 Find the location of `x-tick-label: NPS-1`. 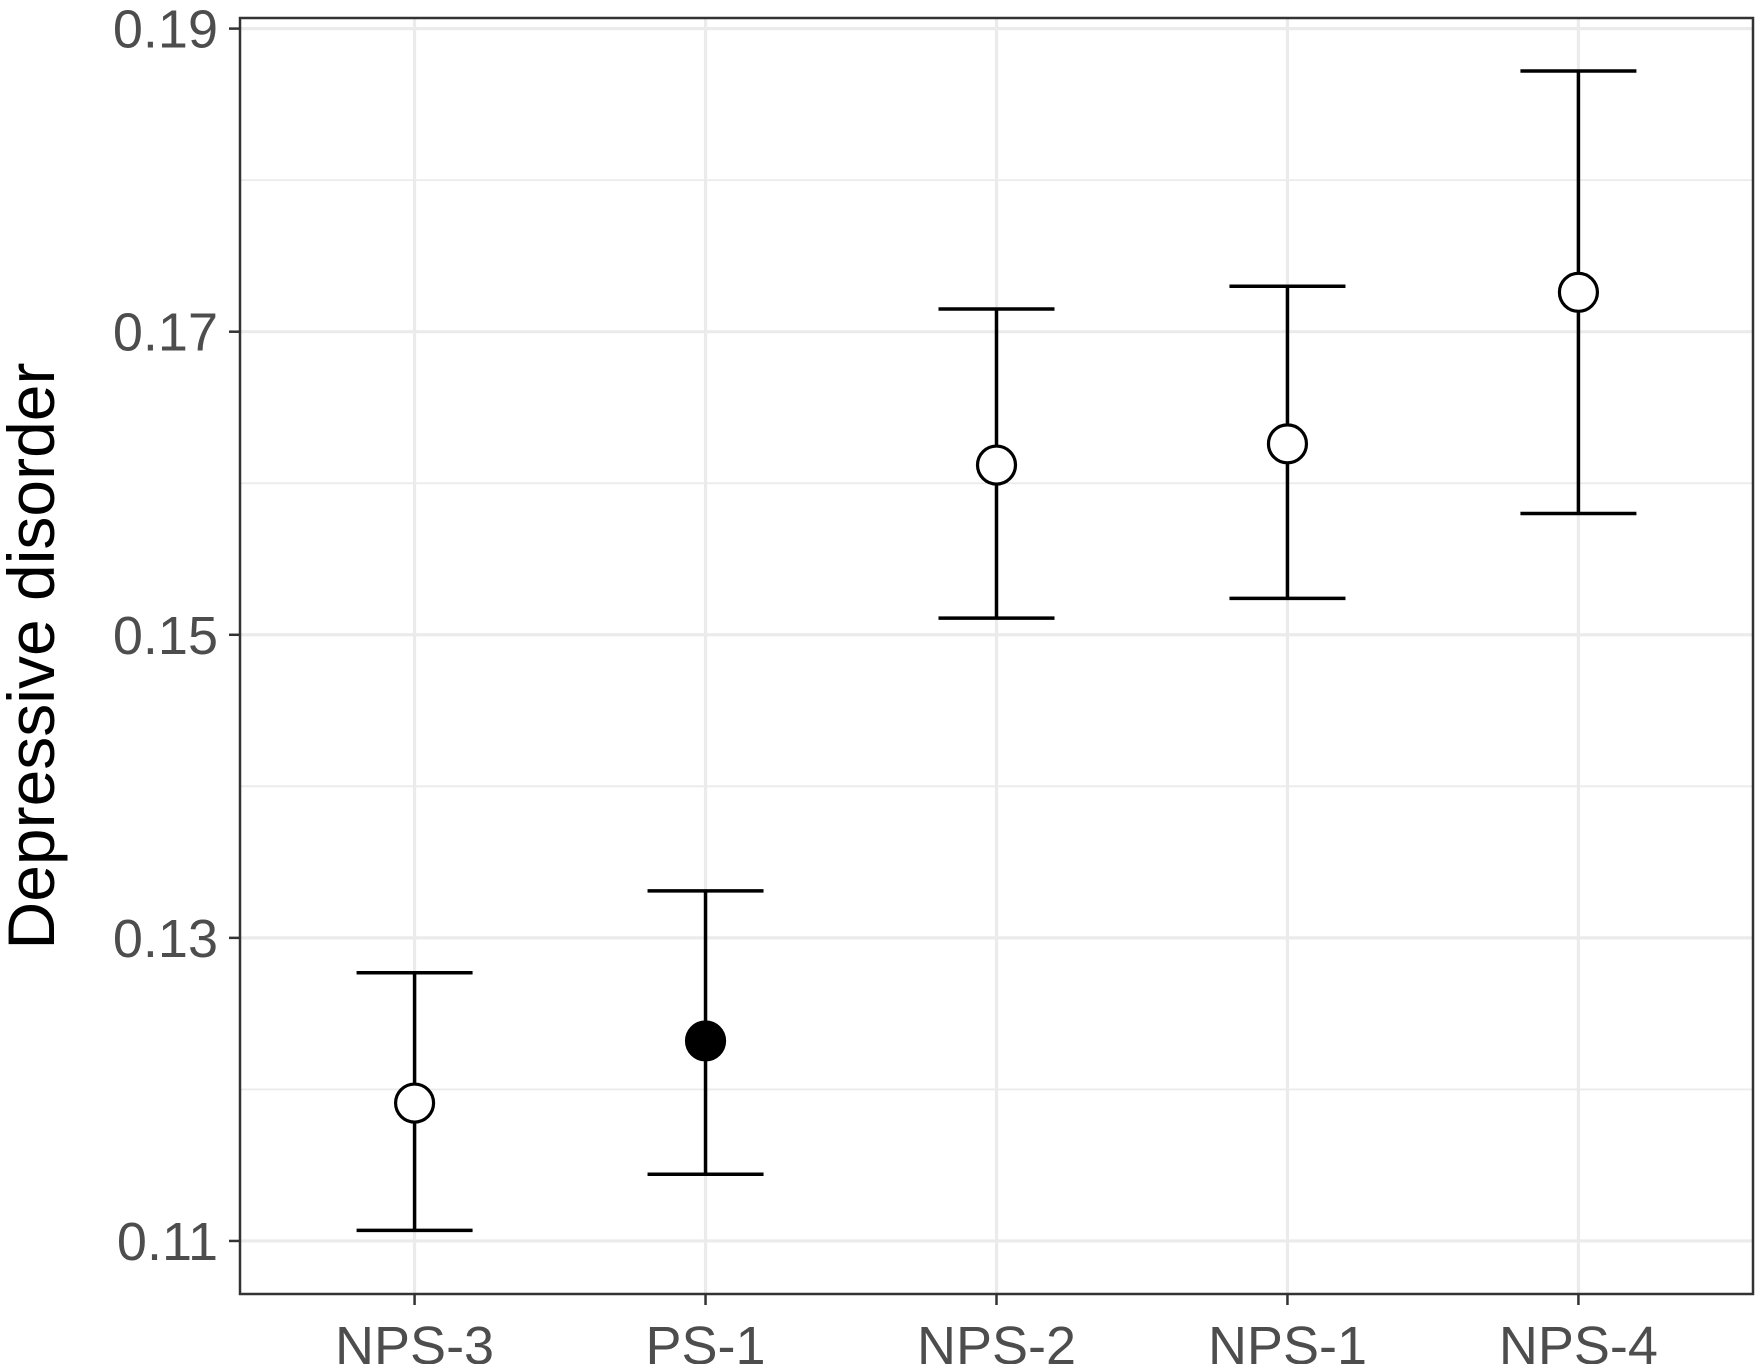

x-tick-label: NPS-1 is located at coordinates (1287, 1340).